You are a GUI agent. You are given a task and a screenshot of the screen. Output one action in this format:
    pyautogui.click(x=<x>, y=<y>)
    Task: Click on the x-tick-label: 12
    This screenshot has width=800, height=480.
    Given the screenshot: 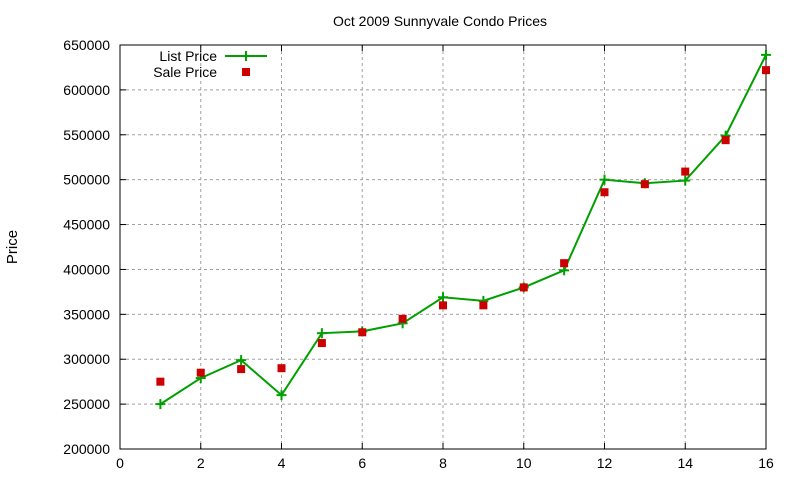 What is the action you would take?
    pyautogui.click(x=605, y=463)
    